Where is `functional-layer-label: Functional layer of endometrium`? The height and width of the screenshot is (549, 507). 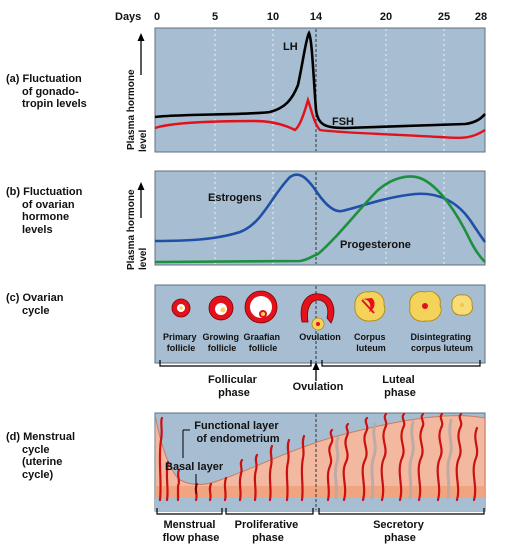 functional-layer-label: Functional layer of endometrium is located at coordinates (237, 432).